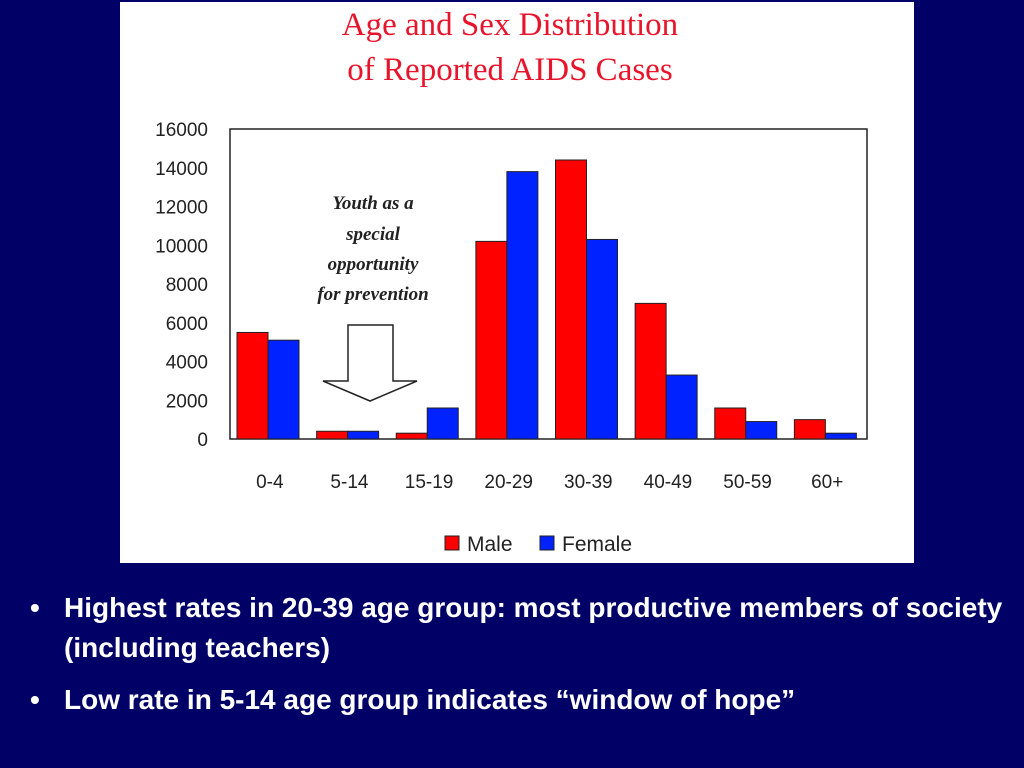  I want to click on legend-swatch-female, so click(547, 543).